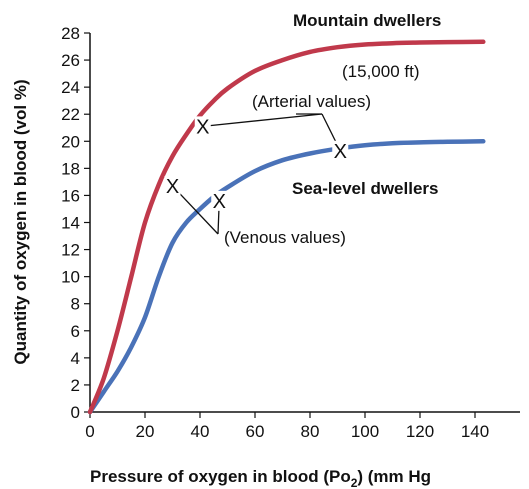 This screenshot has height=489, width=529. What do you see at coordinates (70, 60) in the screenshot?
I see `y-tick-label: 26` at bounding box center [70, 60].